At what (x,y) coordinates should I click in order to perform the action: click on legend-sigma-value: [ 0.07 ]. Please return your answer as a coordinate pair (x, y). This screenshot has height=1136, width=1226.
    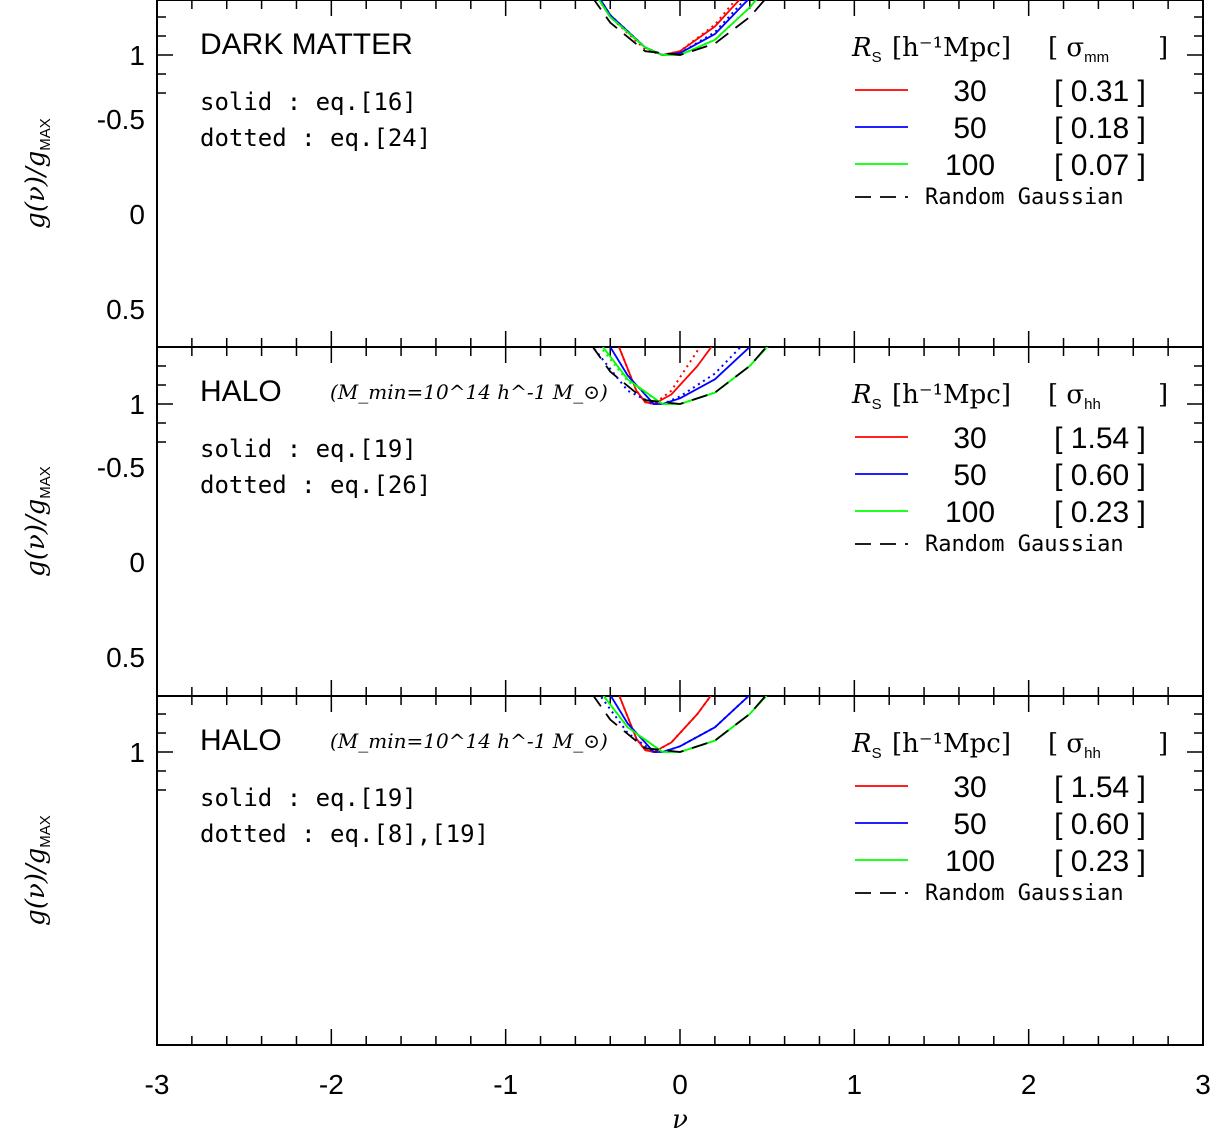
    Looking at the image, I should click on (1100, 165).